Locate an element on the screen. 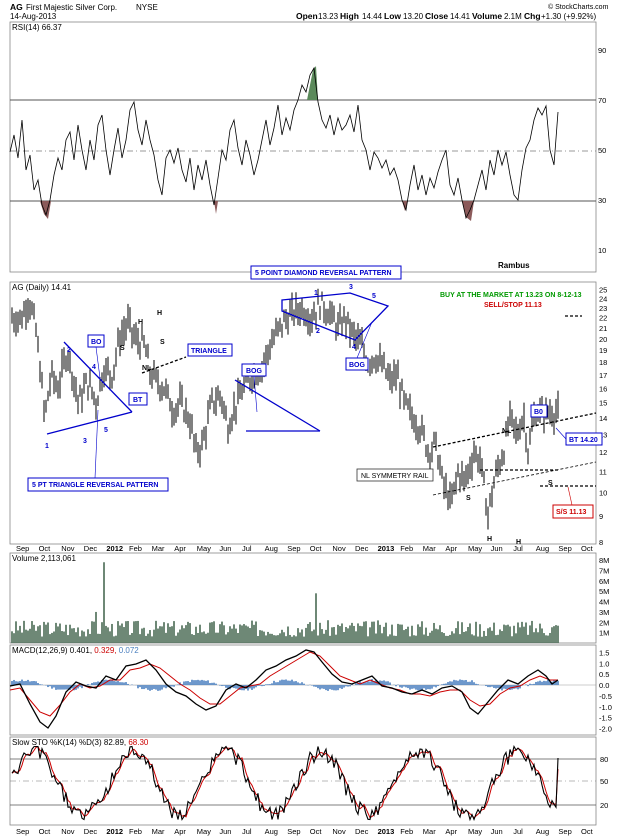 This screenshot has height=837, width=624. price-tick: 25 is located at coordinates (603, 289).